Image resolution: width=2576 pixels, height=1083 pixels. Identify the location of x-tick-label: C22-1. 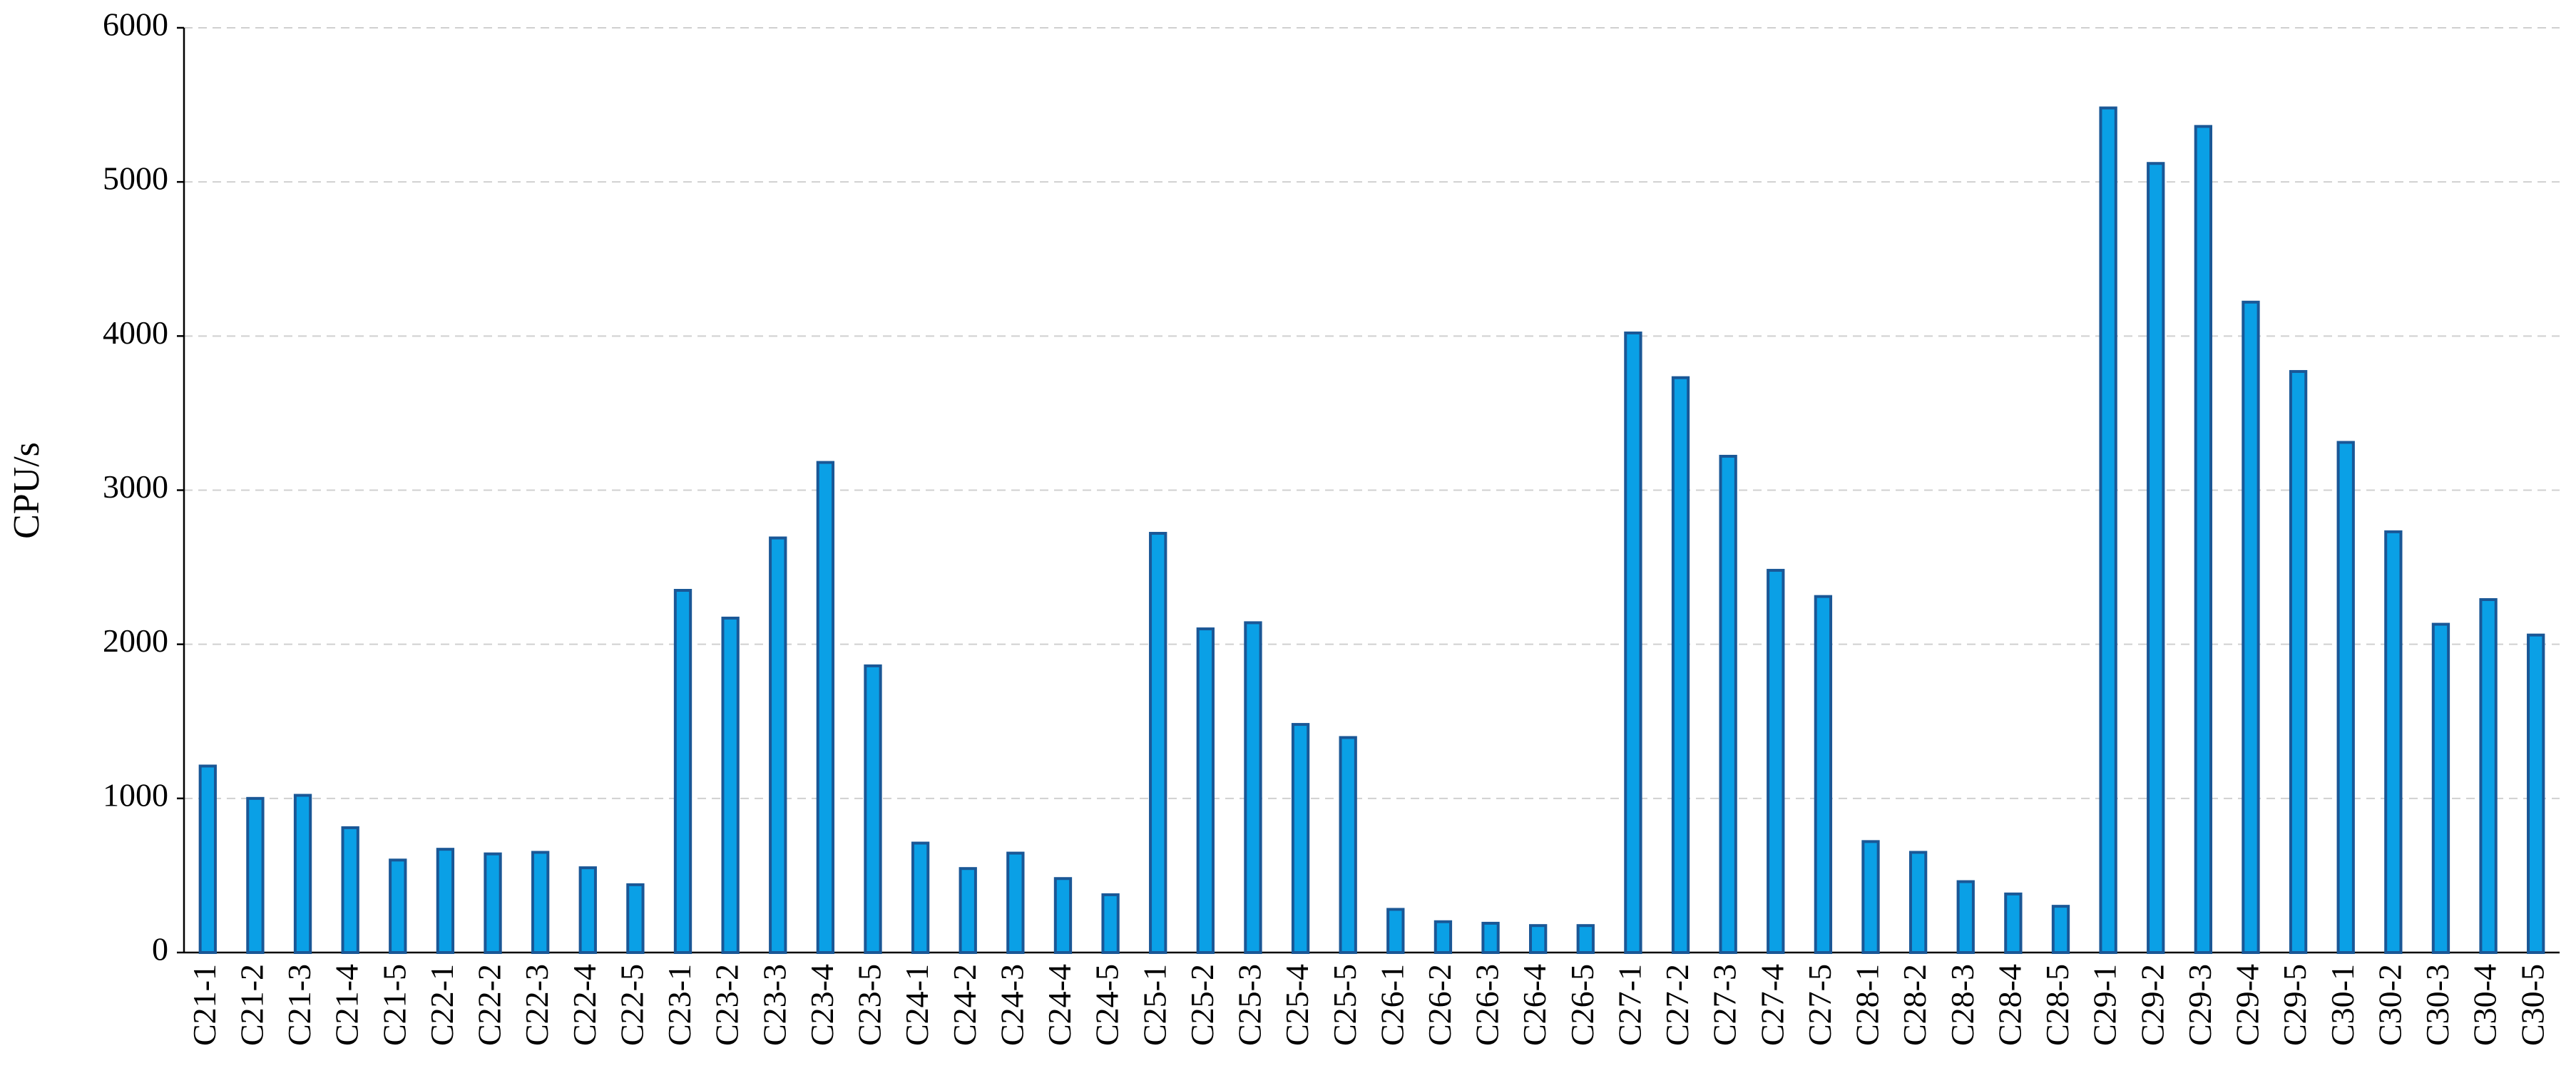
(442, 1005).